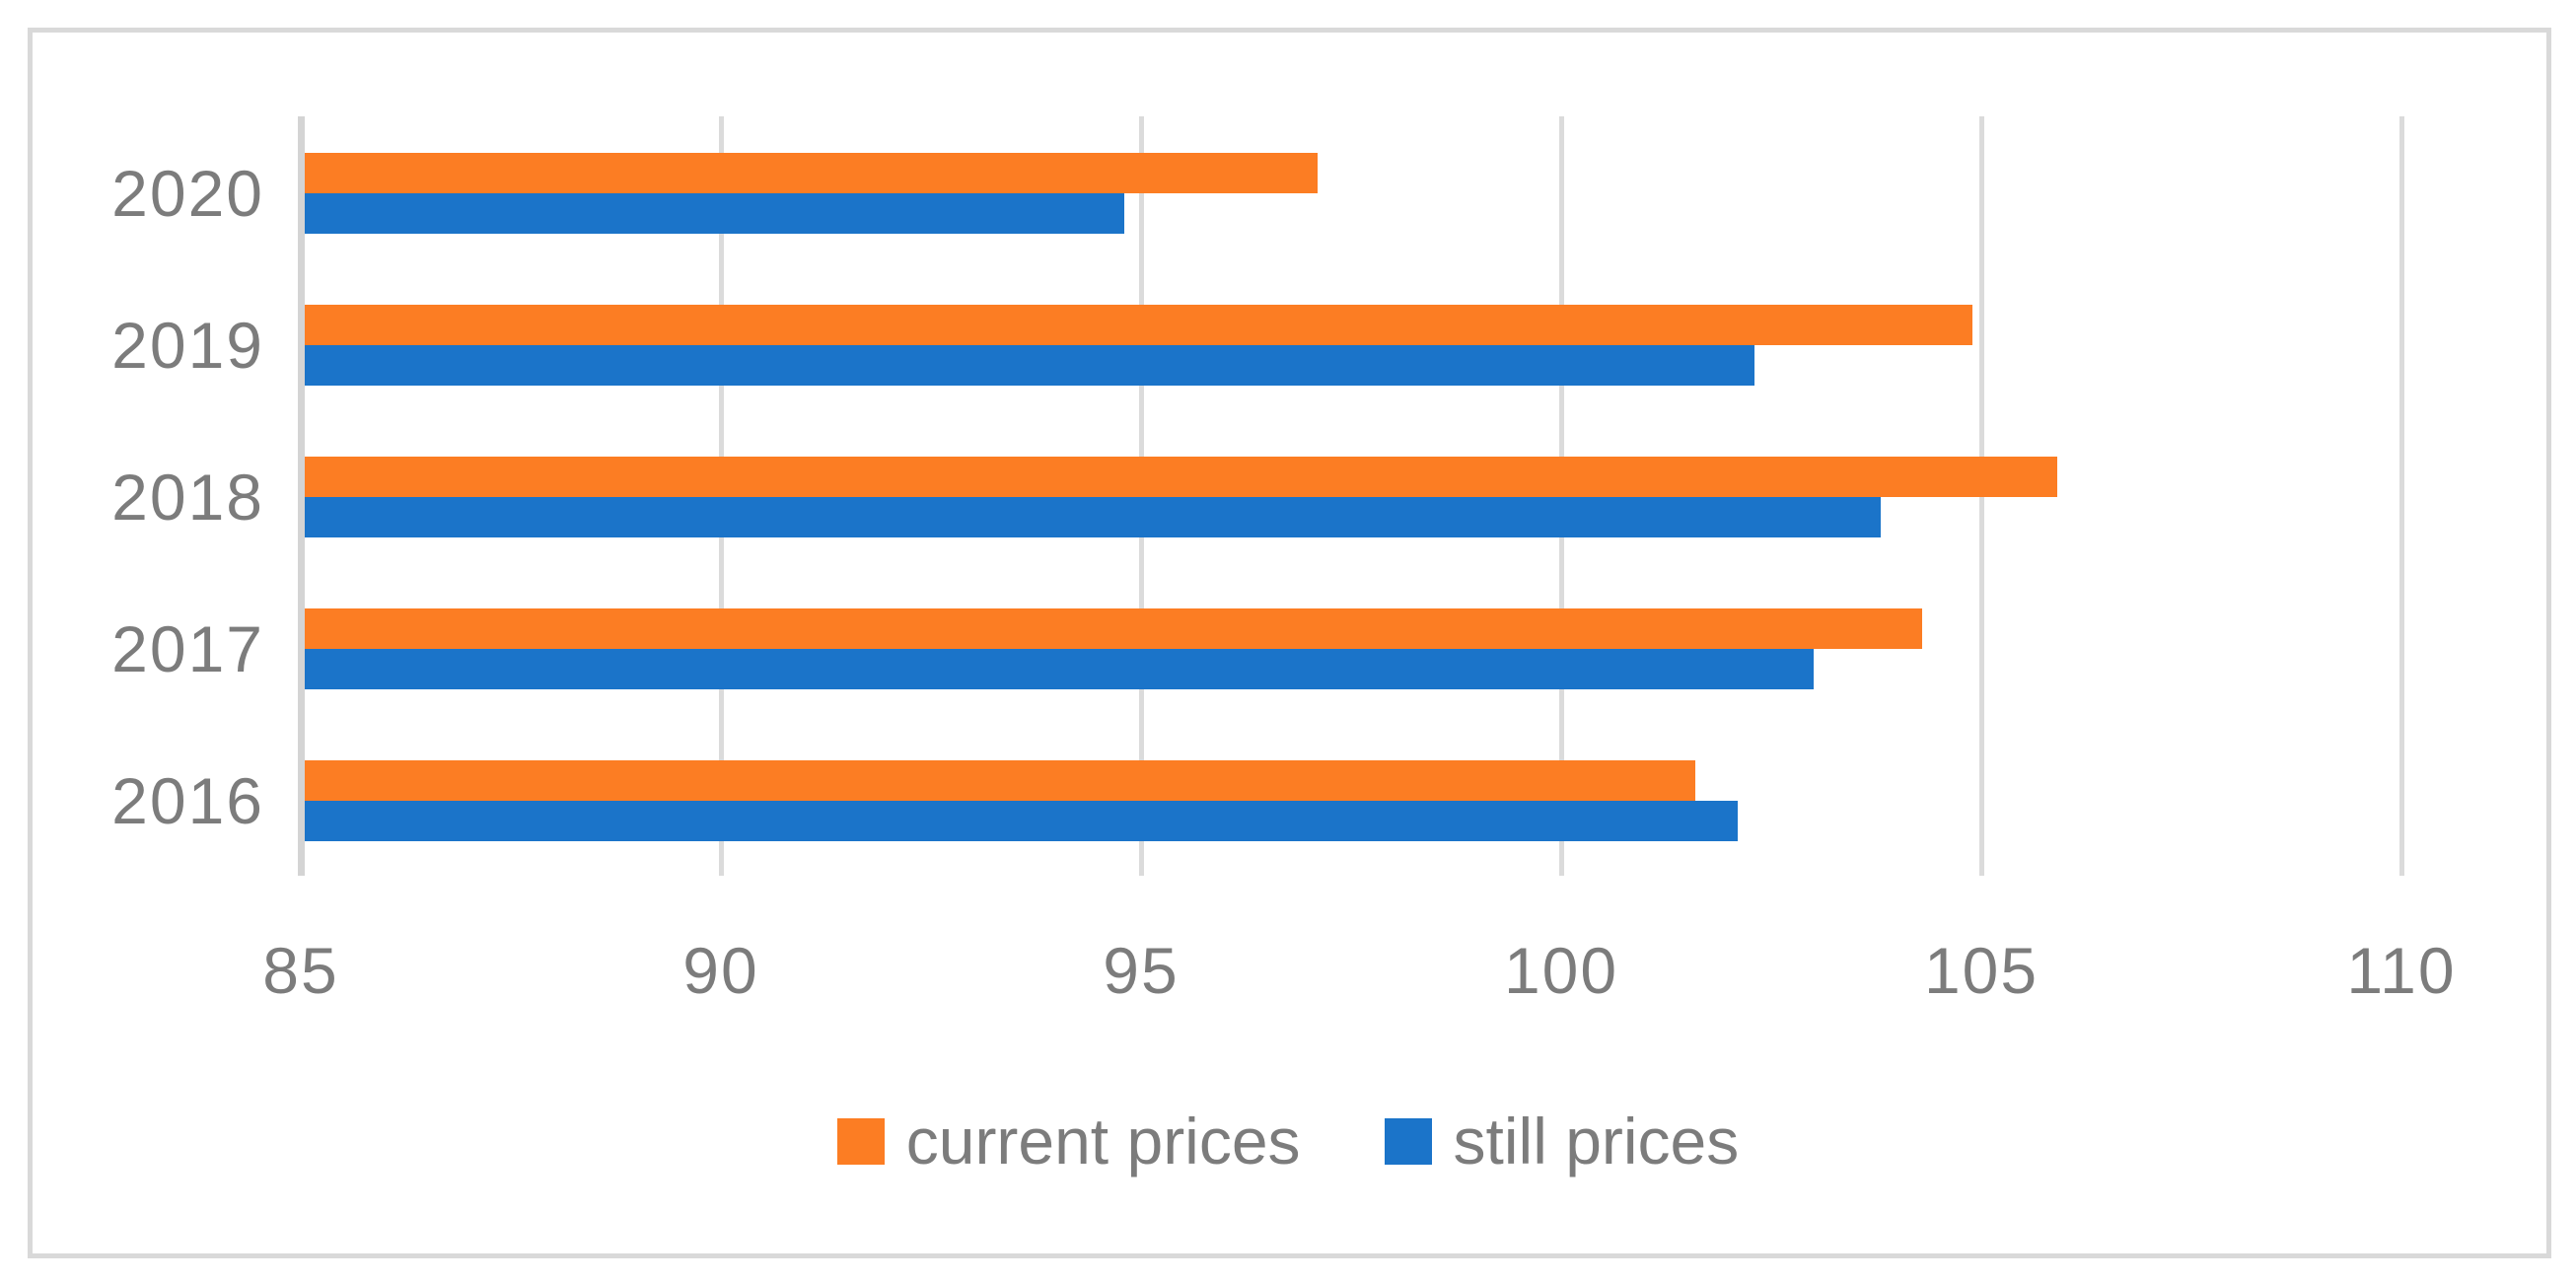 This screenshot has width=2576, height=1284. What do you see at coordinates (1141, 970) in the screenshot?
I see `x-tick-label-95: 95` at bounding box center [1141, 970].